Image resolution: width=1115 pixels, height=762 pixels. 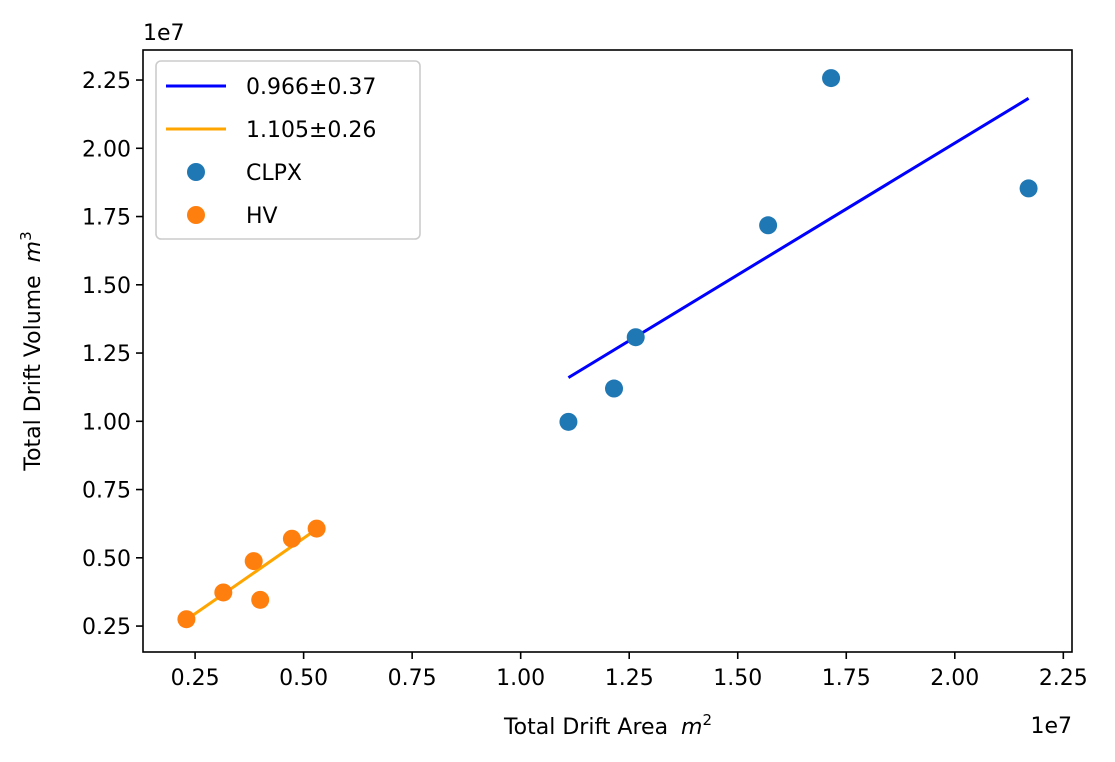 What do you see at coordinates (164, 33) in the screenshot?
I see `y-offset-text: 1e7` at bounding box center [164, 33].